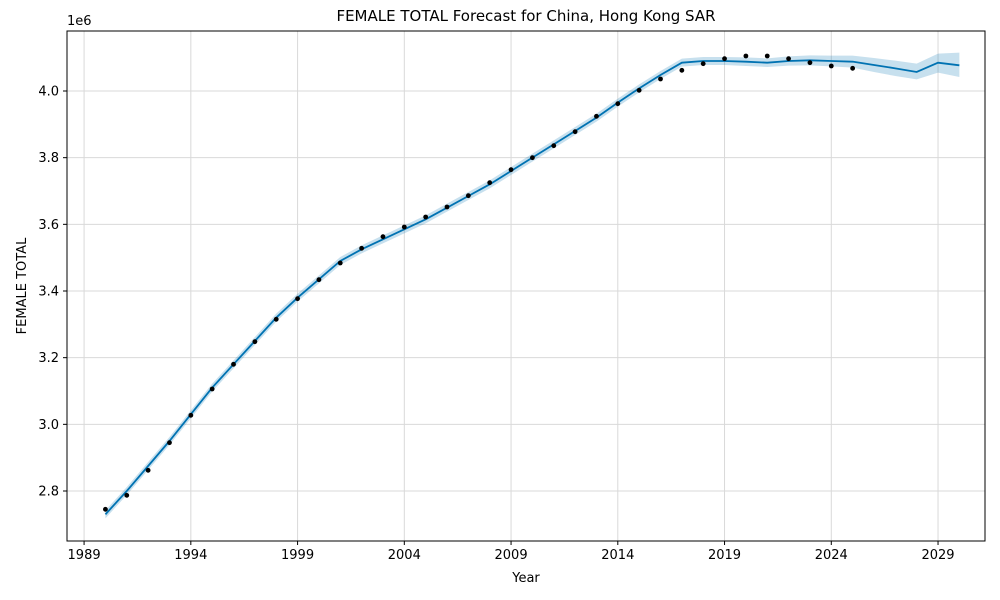  I want to click on x-axis-label: Year, so click(525, 578).